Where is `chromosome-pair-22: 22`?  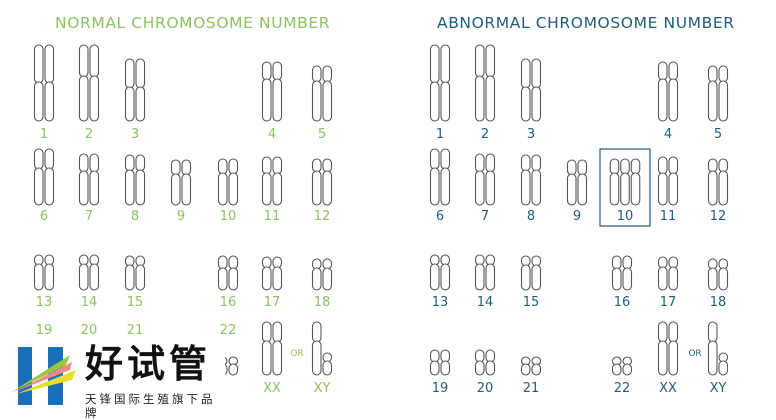
chromosome-pair-22: 22 is located at coordinates (622, 376).